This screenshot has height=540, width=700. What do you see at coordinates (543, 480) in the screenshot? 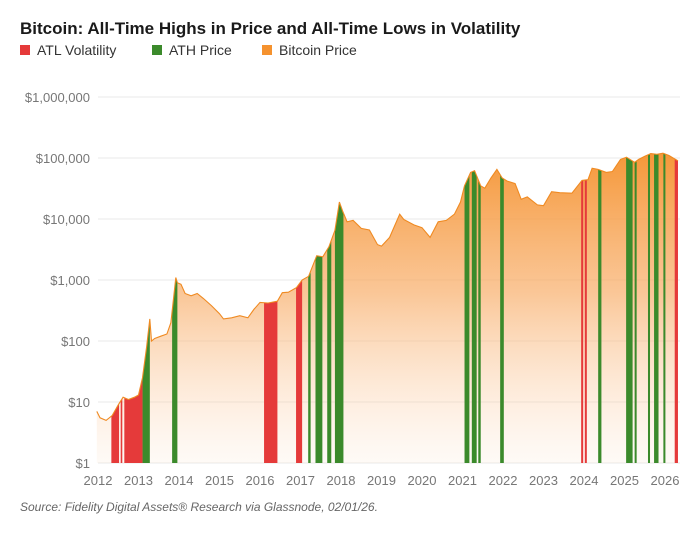
I see `x-tick-label: 2023` at bounding box center [543, 480].